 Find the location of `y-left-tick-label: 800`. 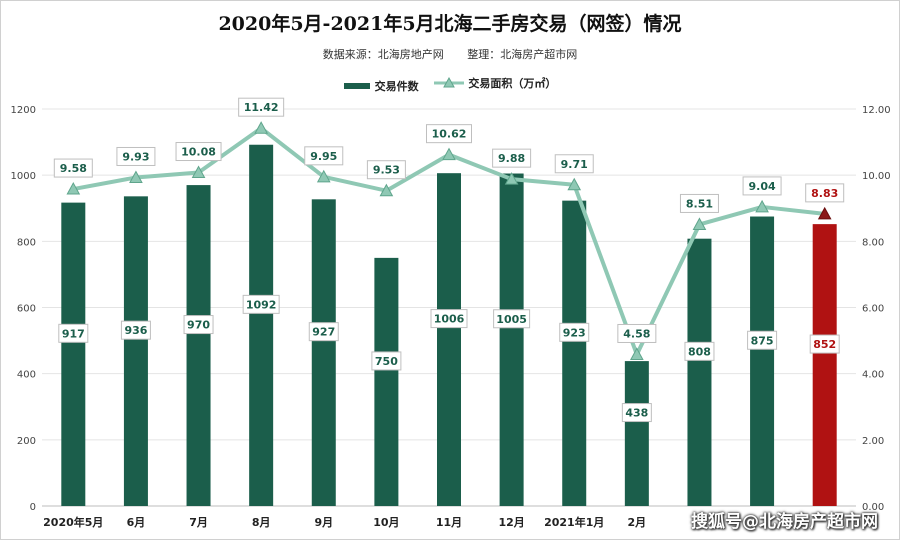

y-left-tick-label: 800 is located at coordinates (26, 242).